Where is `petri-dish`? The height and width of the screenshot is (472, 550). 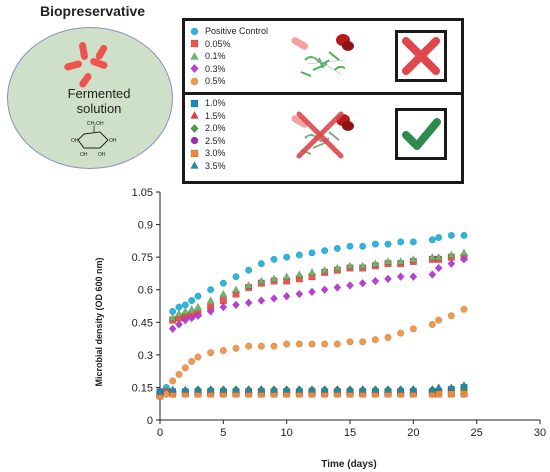
petri-dish is located at coordinates (90, 98).